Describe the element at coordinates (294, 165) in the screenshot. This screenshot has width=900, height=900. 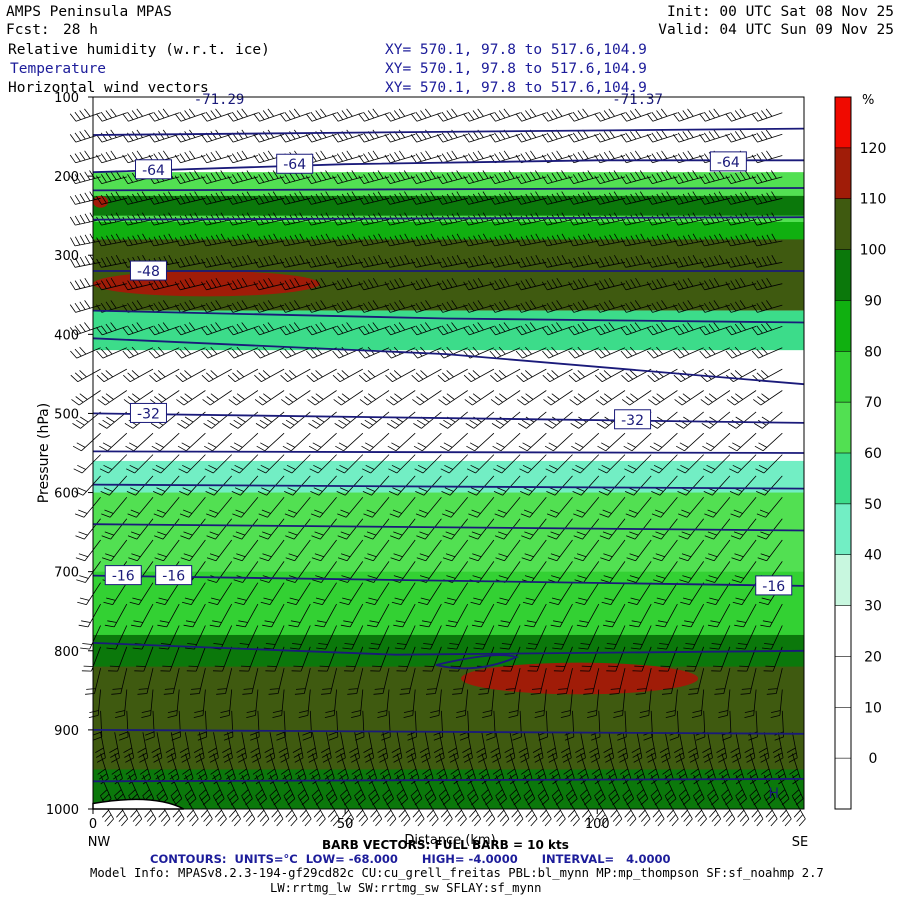
I see `contour-label-text: -64` at that location.